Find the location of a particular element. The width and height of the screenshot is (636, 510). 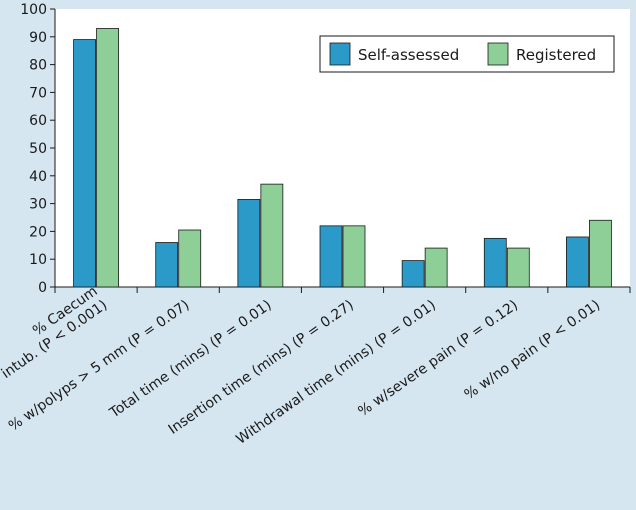

legend-swatch-registered is located at coordinates (498, 54).